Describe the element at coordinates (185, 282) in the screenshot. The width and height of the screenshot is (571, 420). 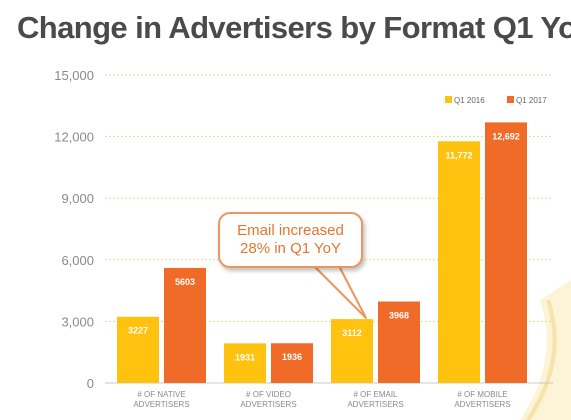
I see `bar-value-label: 5603` at that location.